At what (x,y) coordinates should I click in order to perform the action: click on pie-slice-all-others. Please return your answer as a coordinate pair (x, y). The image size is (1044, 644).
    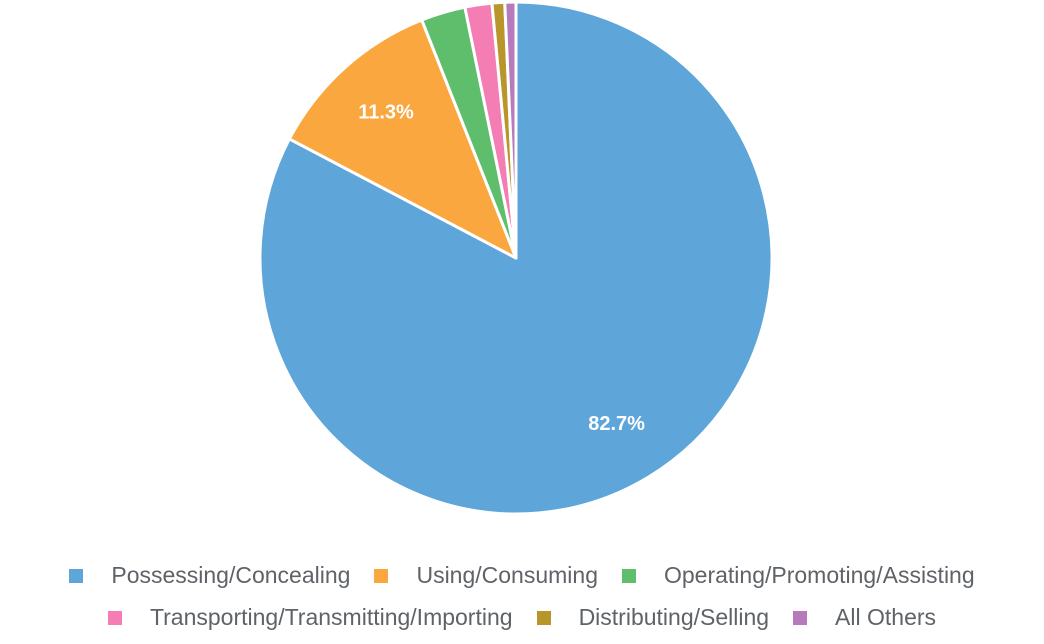
    Looking at the image, I should click on (510, 130).